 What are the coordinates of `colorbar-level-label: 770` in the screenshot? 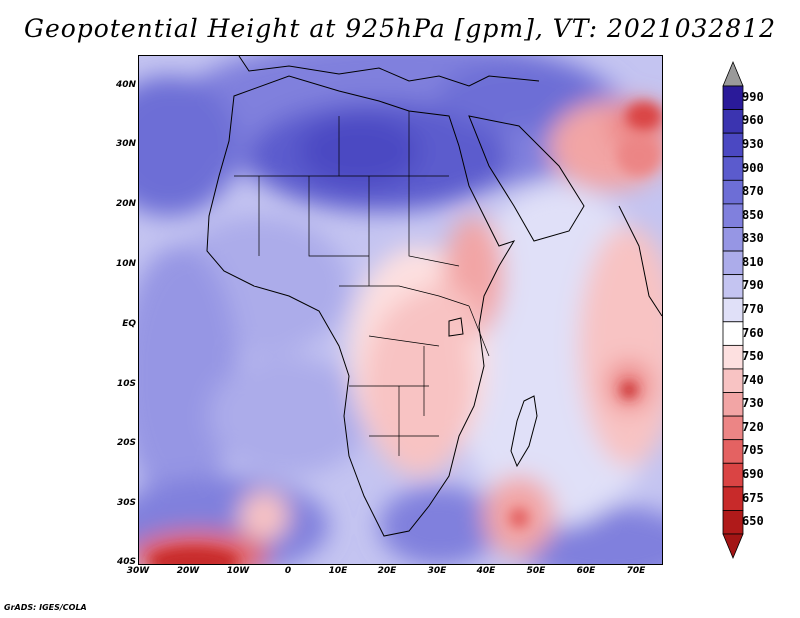 It's located at (753, 309).